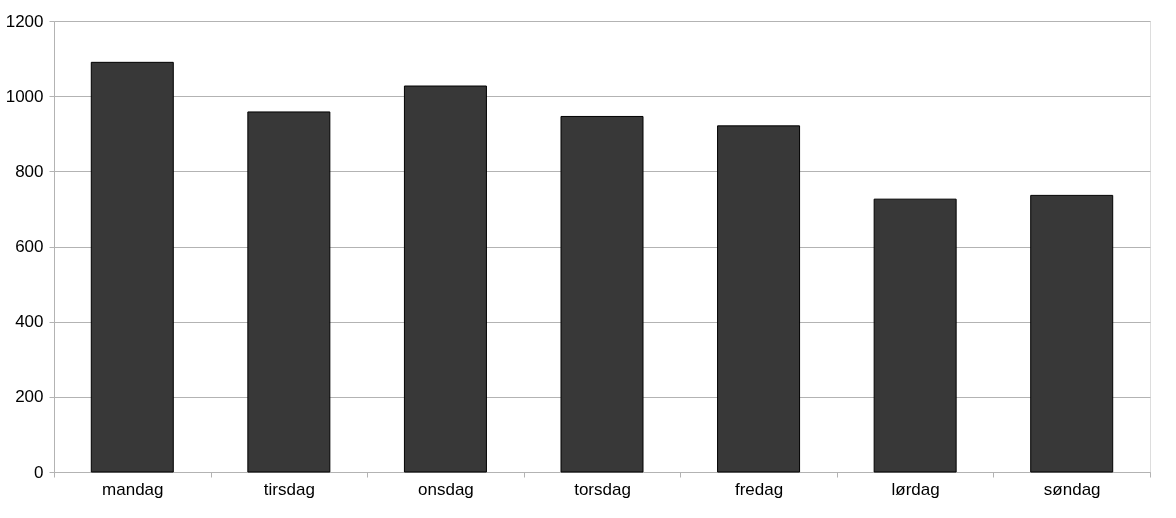 Image resolution: width=1176 pixels, height=518 pixels. What do you see at coordinates (24, 21) in the screenshot?
I see `y-tick-label: 1200` at bounding box center [24, 21].